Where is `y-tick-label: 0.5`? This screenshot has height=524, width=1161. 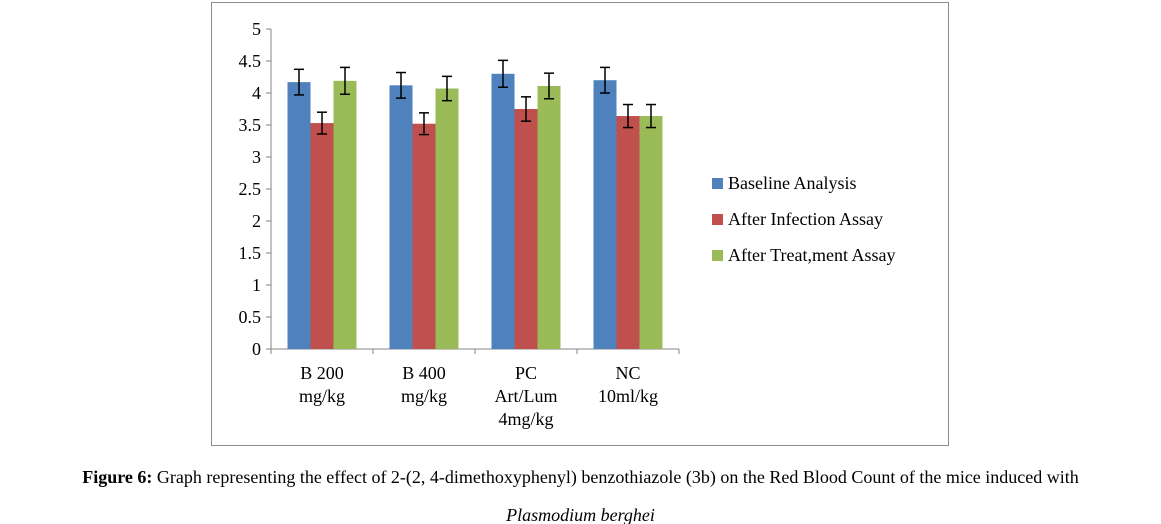
y-tick-label: 0.5 is located at coordinates (250, 317).